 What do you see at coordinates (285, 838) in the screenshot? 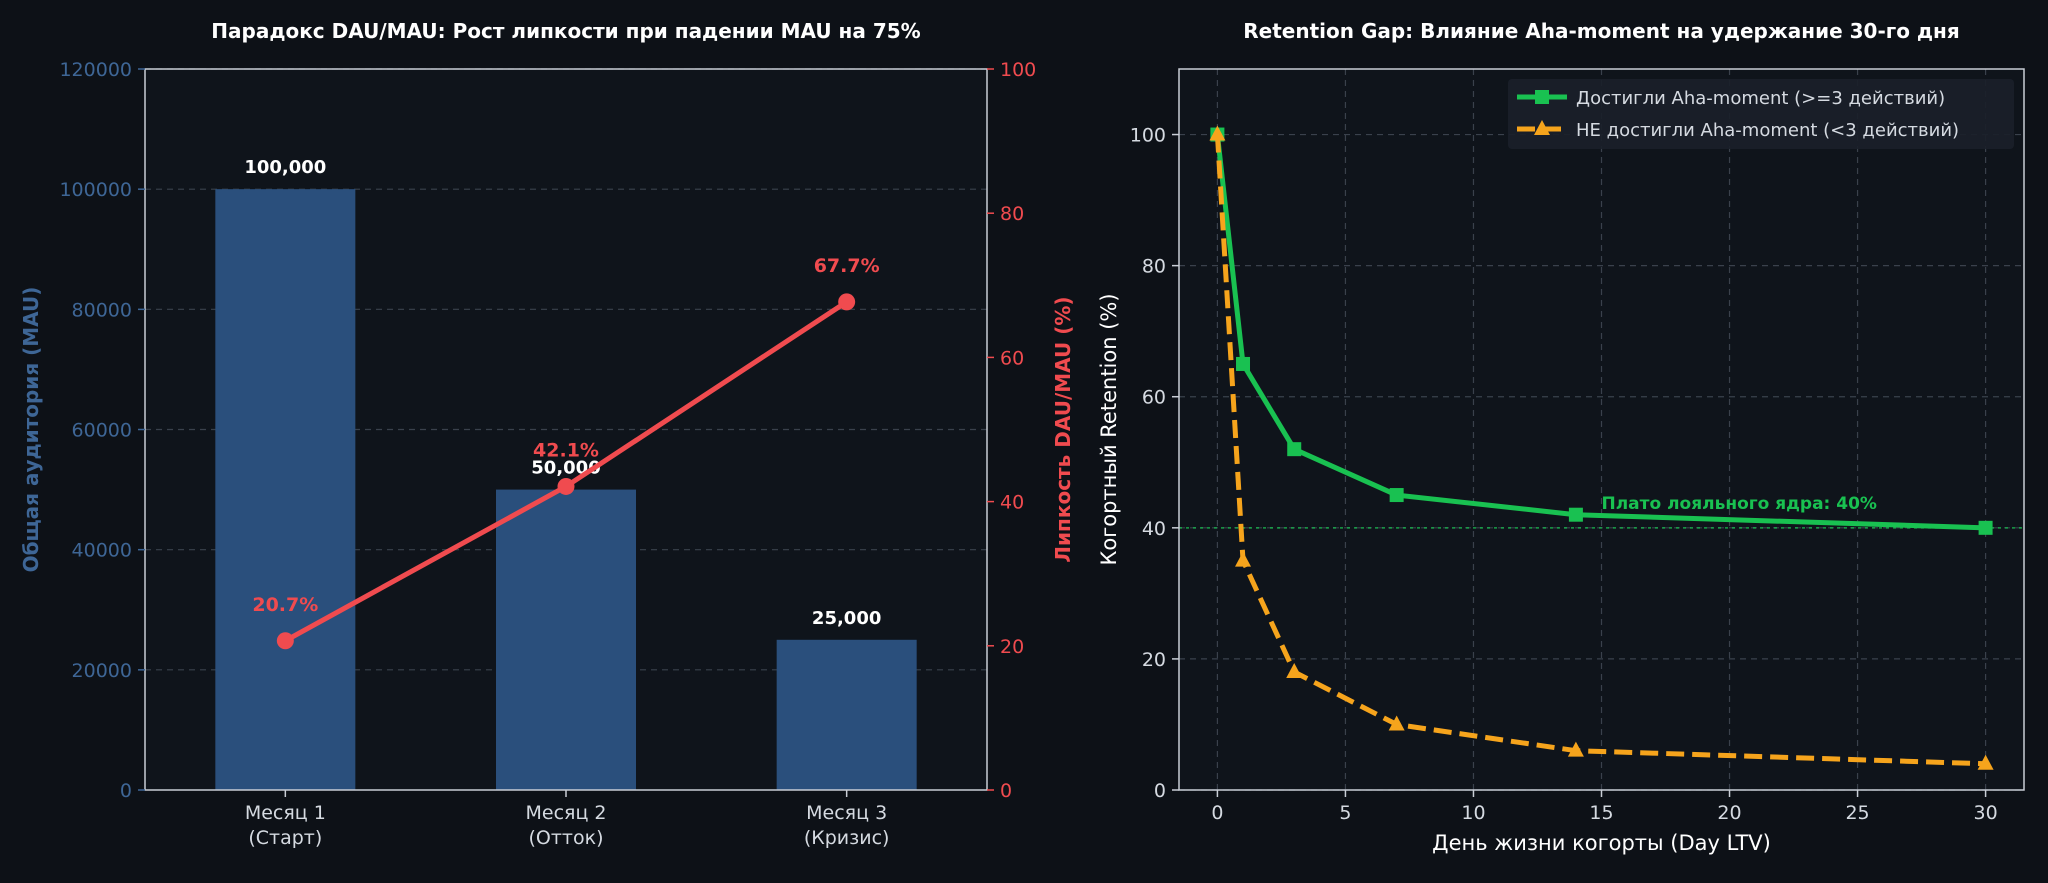
I see `xtick-label: (Старт)` at bounding box center [285, 838].